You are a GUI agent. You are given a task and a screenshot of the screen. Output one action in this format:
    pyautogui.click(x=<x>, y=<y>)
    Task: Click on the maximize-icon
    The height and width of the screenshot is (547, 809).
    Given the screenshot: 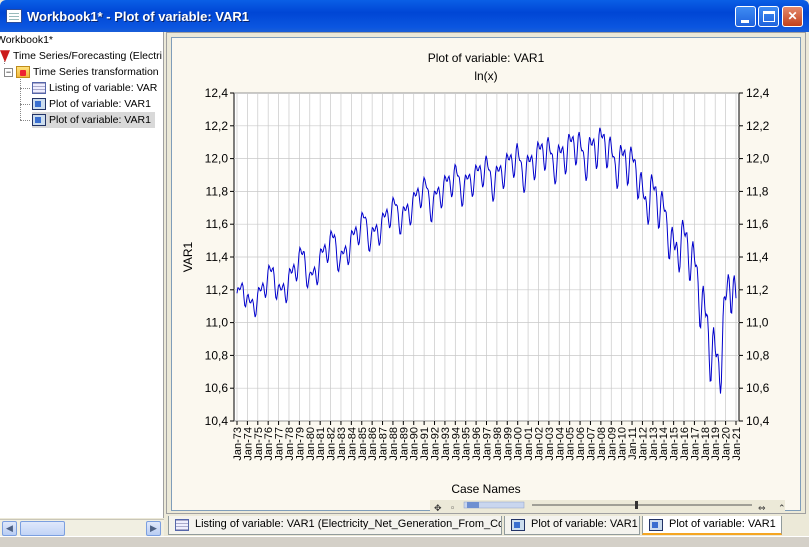 What is the action you would take?
    pyautogui.click(x=769, y=16)
    